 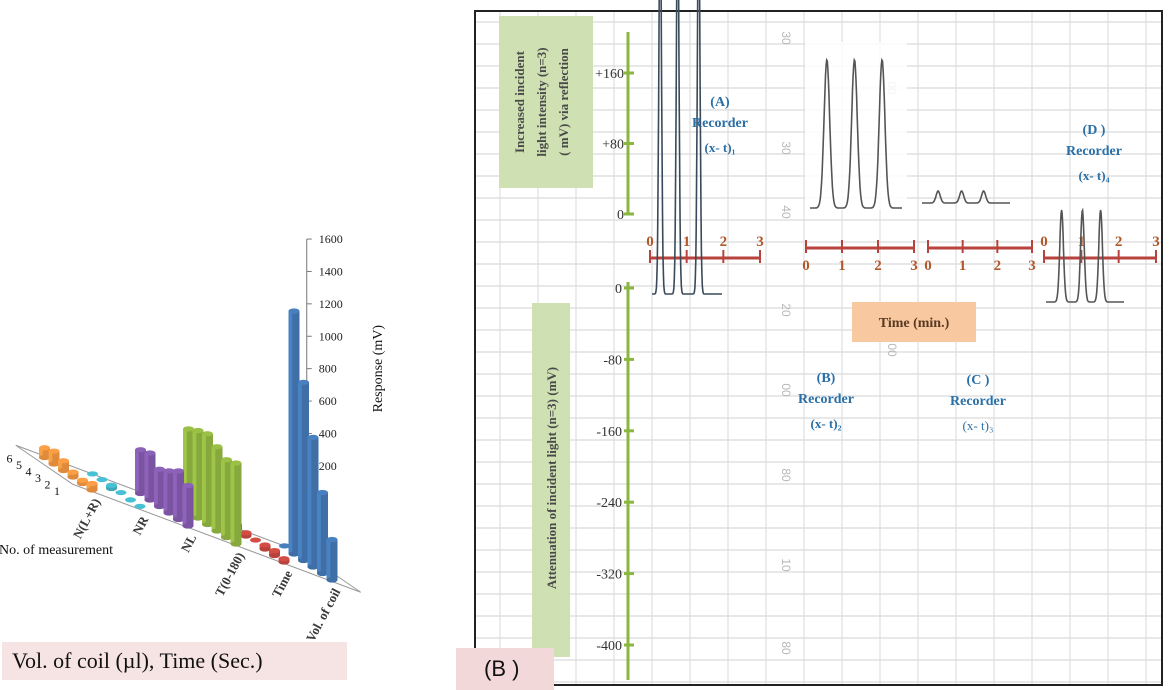 I want to click on chart-a-z-tick-label: 1400, so click(x=331, y=271).